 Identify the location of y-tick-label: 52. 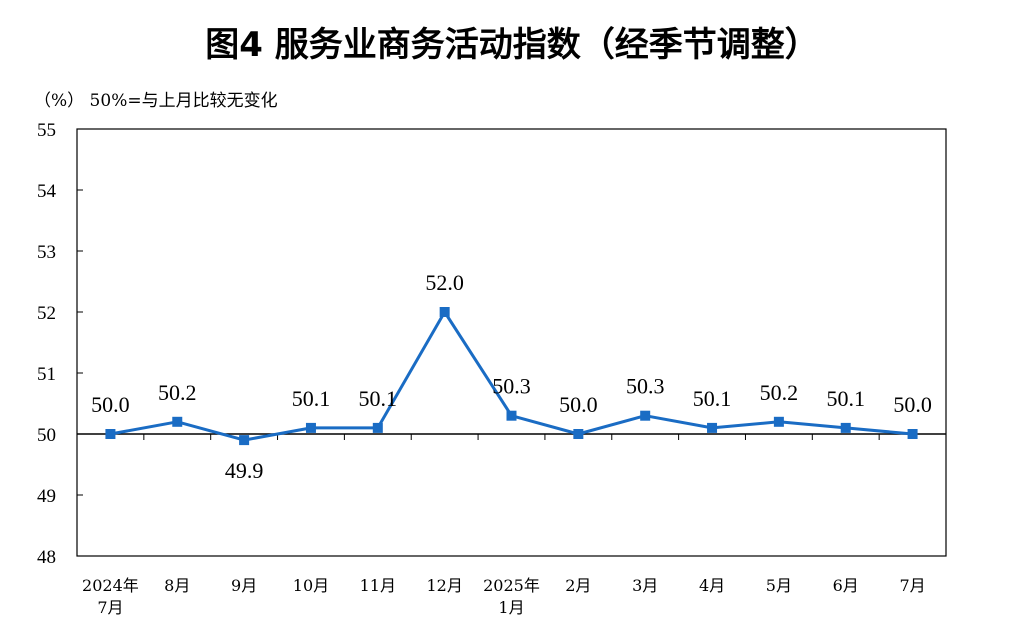
(46, 313).